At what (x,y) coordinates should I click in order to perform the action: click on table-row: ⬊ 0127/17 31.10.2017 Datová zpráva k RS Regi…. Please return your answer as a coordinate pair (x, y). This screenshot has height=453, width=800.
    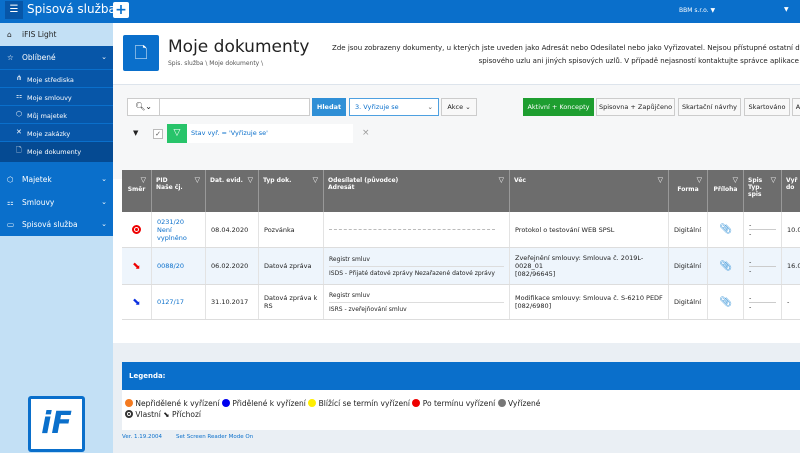
    Looking at the image, I should click on (461, 302).